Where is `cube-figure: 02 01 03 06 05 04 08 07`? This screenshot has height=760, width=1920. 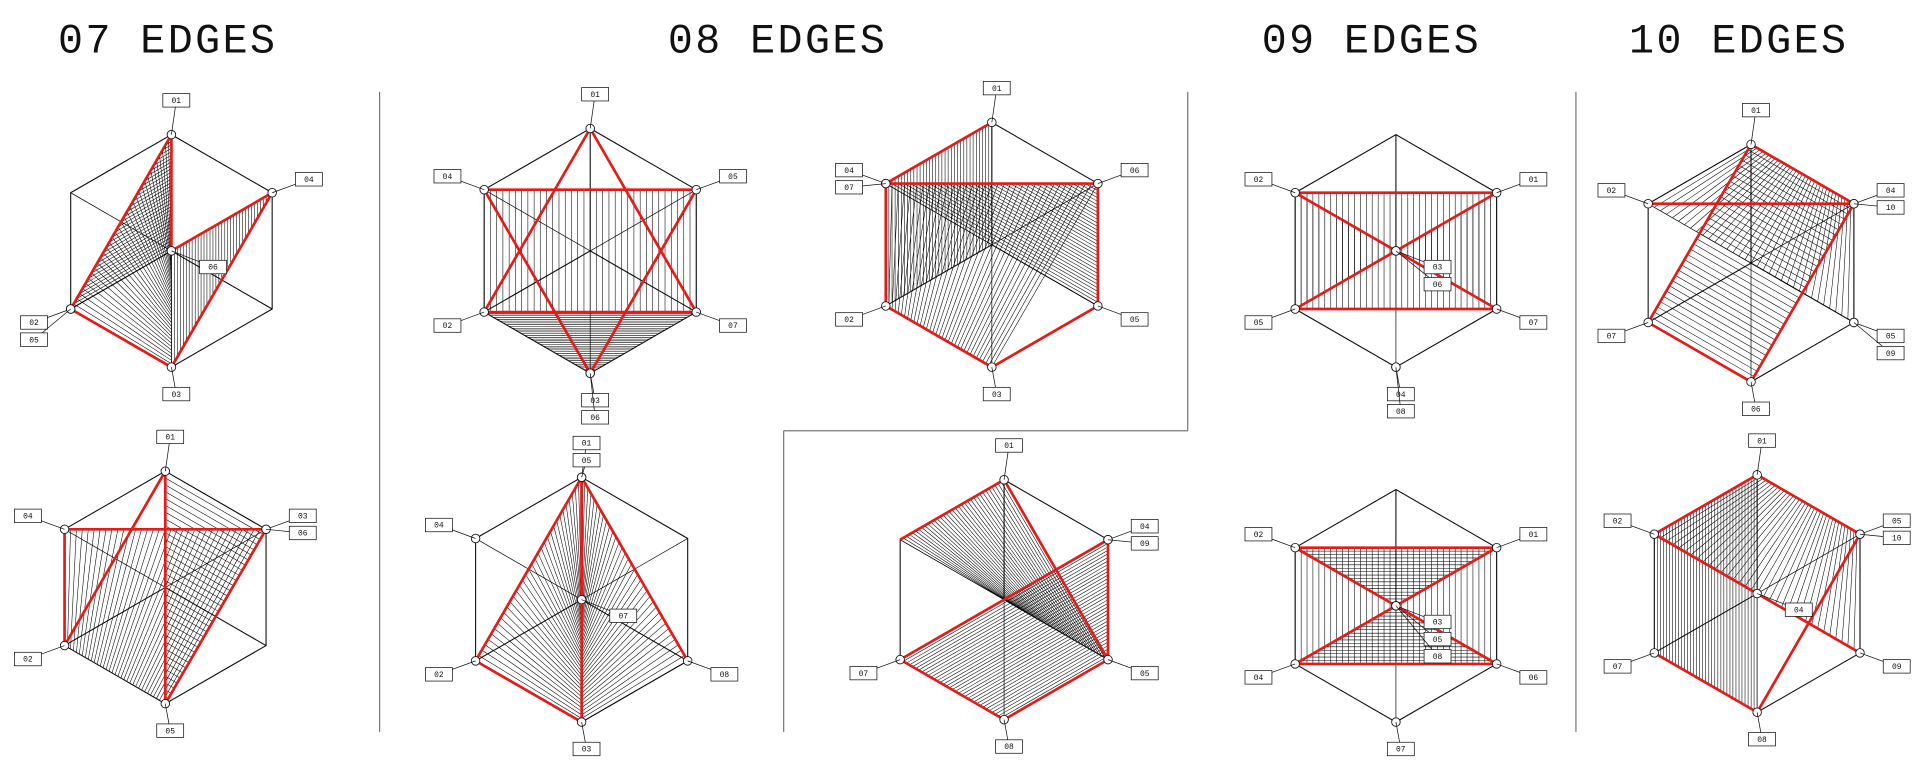
cube-figure: 02 01 03 06 05 04 08 07 is located at coordinates (1396, 276).